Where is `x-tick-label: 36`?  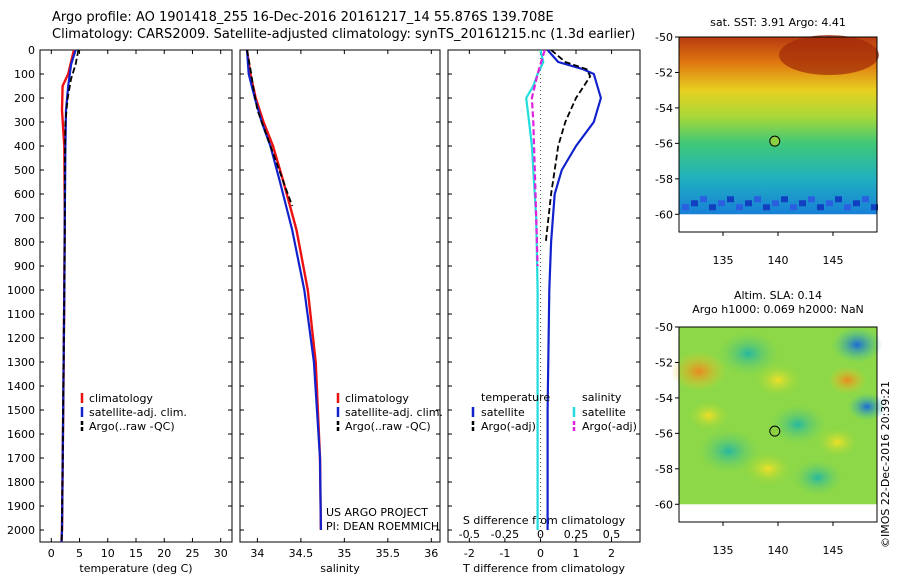
x-tick-label: 36 is located at coordinates (431, 553).